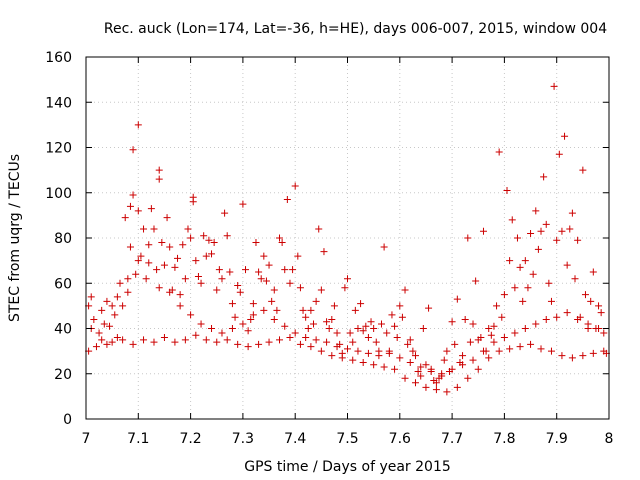  What do you see at coordinates (63, 284) in the screenshot?
I see `y-tick-label: 60` at bounding box center [63, 284].